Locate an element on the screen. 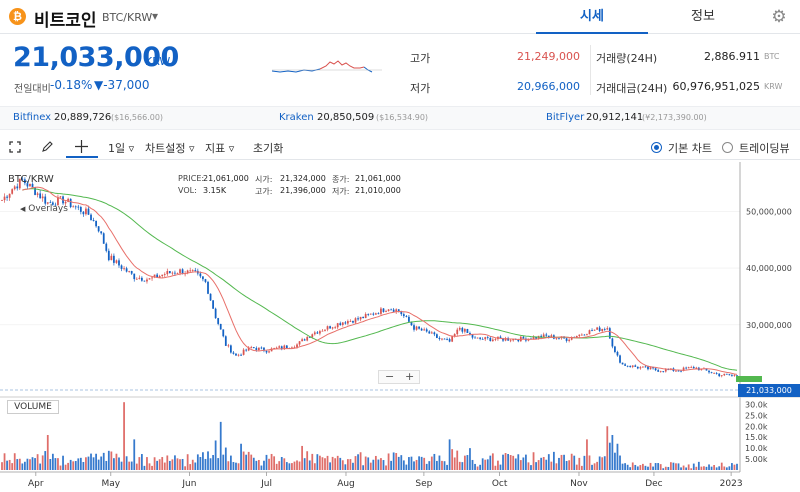  tradingview-label: 트레이딩뷰 is located at coordinates (764, 148).